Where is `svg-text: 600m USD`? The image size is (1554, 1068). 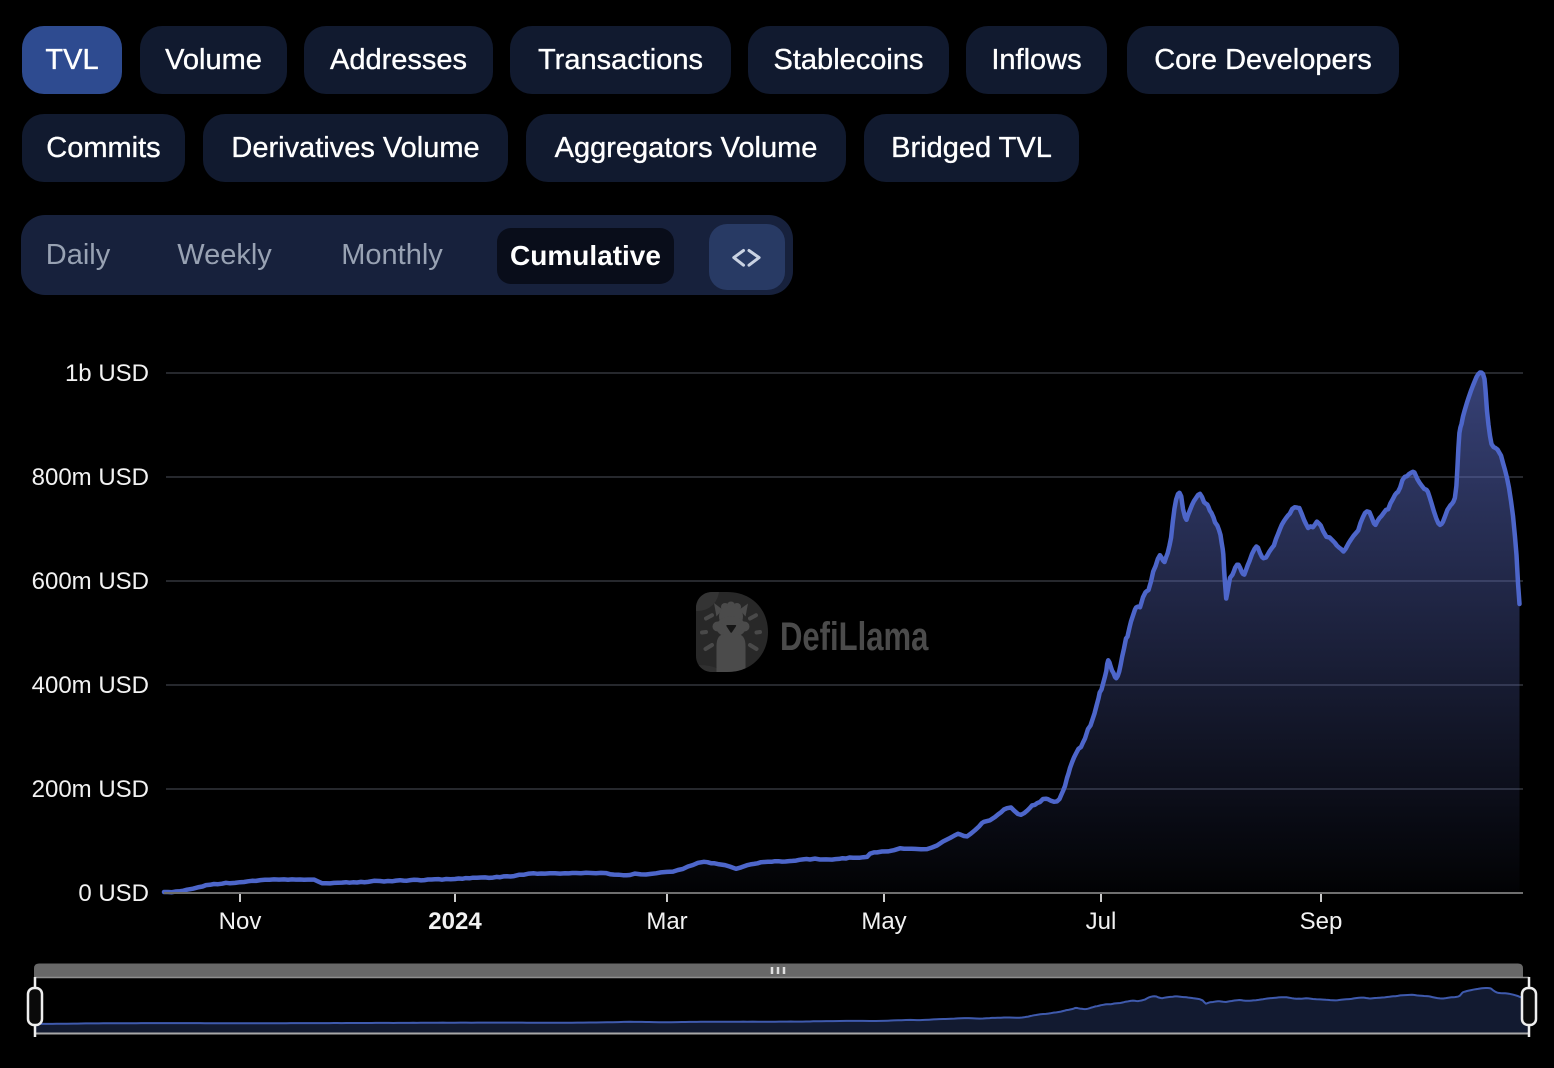 svg-text: 600m USD is located at coordinates (90, 581).